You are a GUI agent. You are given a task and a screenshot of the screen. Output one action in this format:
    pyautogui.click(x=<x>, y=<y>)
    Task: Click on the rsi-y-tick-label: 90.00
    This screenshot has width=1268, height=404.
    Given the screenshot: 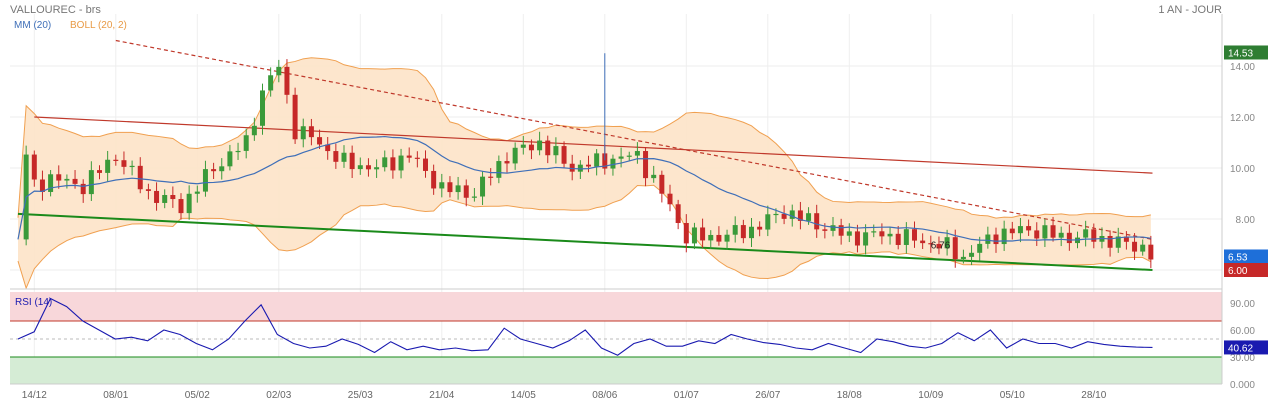 What is the action you would take?
    pyautogui.click(x=1242, y=304)
    